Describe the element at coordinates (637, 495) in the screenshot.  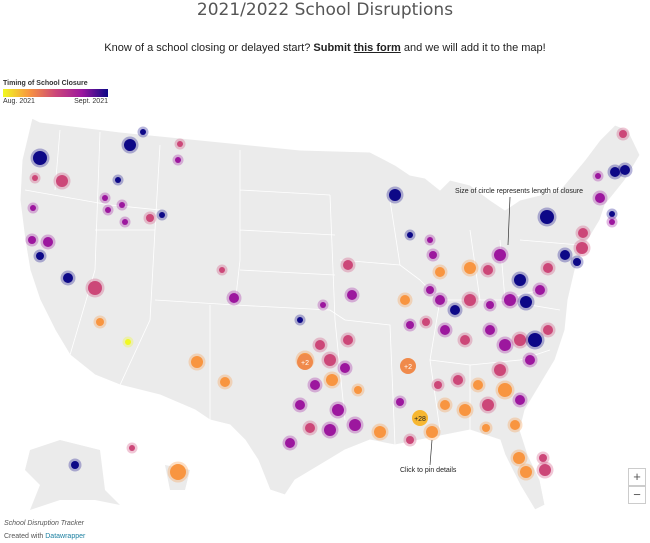
I see `zoom-out-button: −` at that location.